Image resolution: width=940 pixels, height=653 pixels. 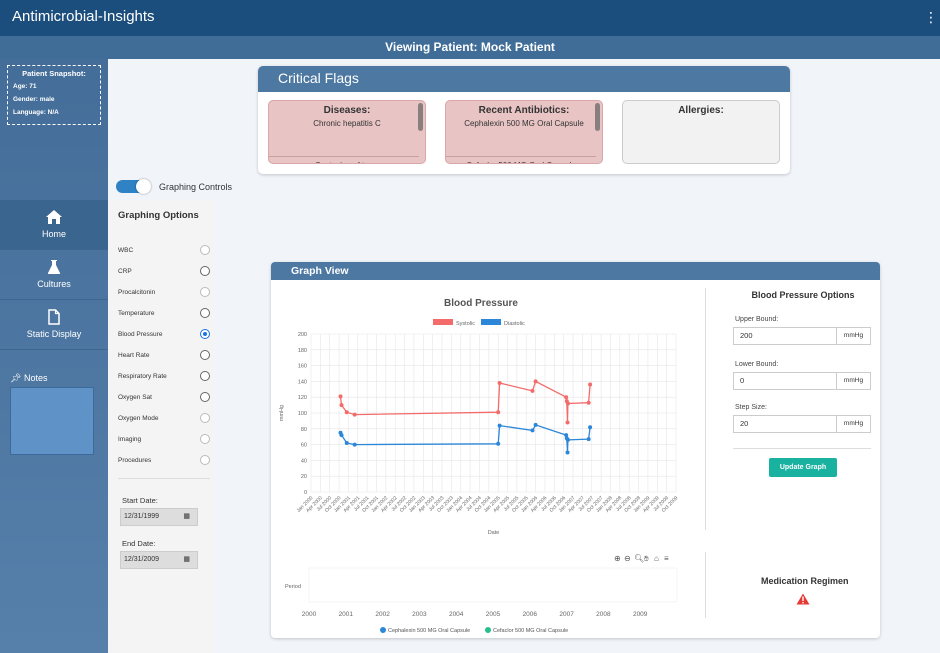 I want to click on step-size-label: Step Size:, so click(x=751, y=407).